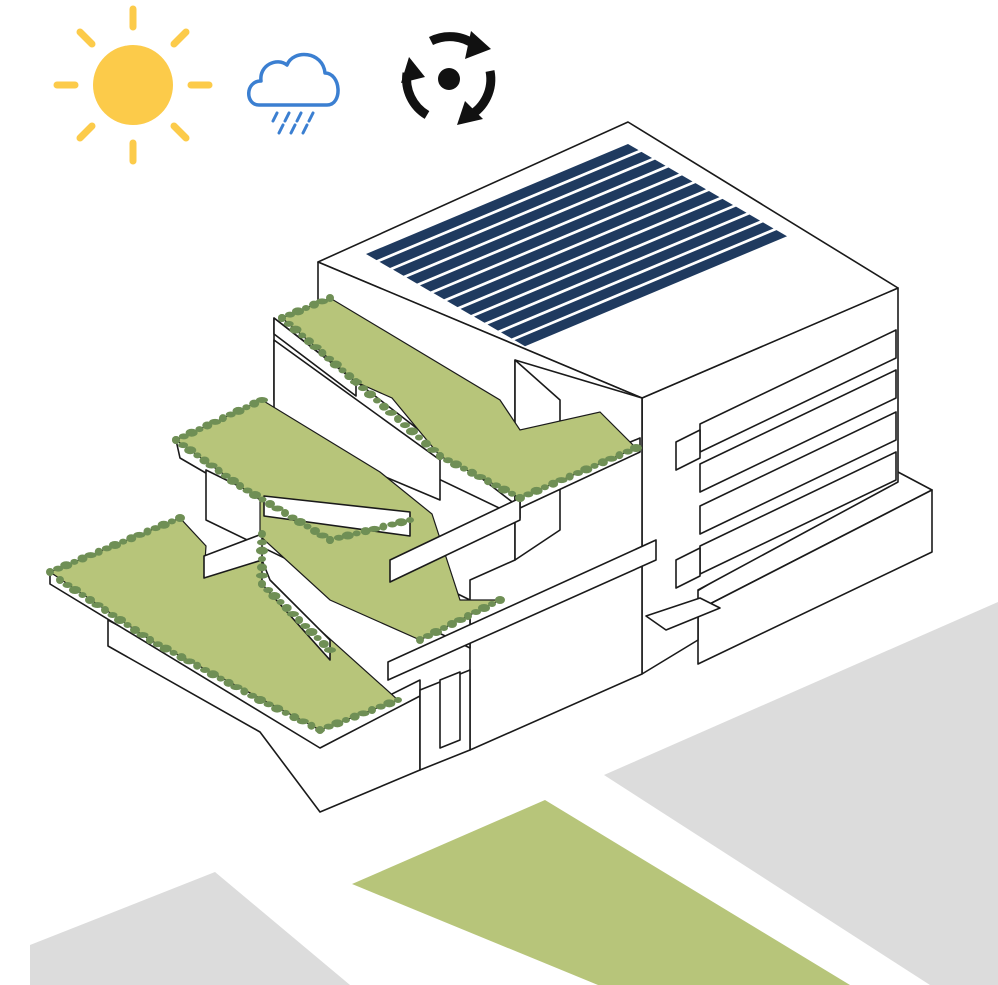 The width and height of the screenshot is (998, 985). What do you see at coordinates (786, 459) in the screenshot?
I see `facade-fins` at bounding box center [786, 459].